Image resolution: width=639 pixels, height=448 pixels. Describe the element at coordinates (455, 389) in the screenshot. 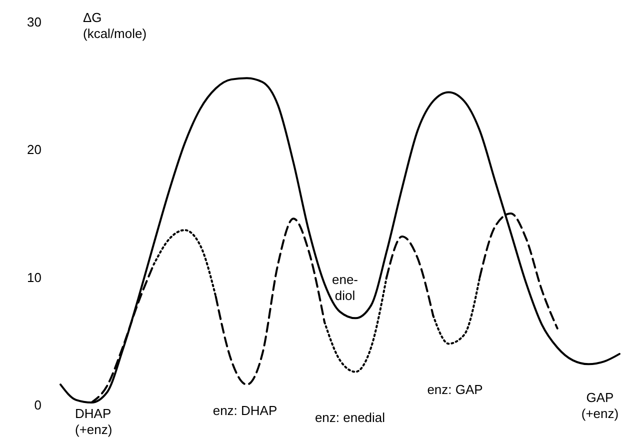

I see `annotation: enz: GAP` at that location.